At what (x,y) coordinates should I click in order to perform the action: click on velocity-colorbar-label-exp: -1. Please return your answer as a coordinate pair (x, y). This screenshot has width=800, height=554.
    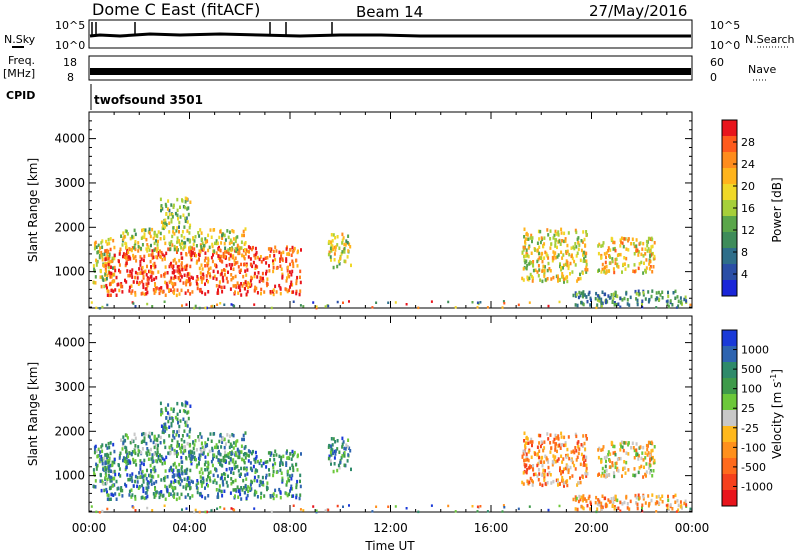
    Looking at the image, I should click on (773, 378).